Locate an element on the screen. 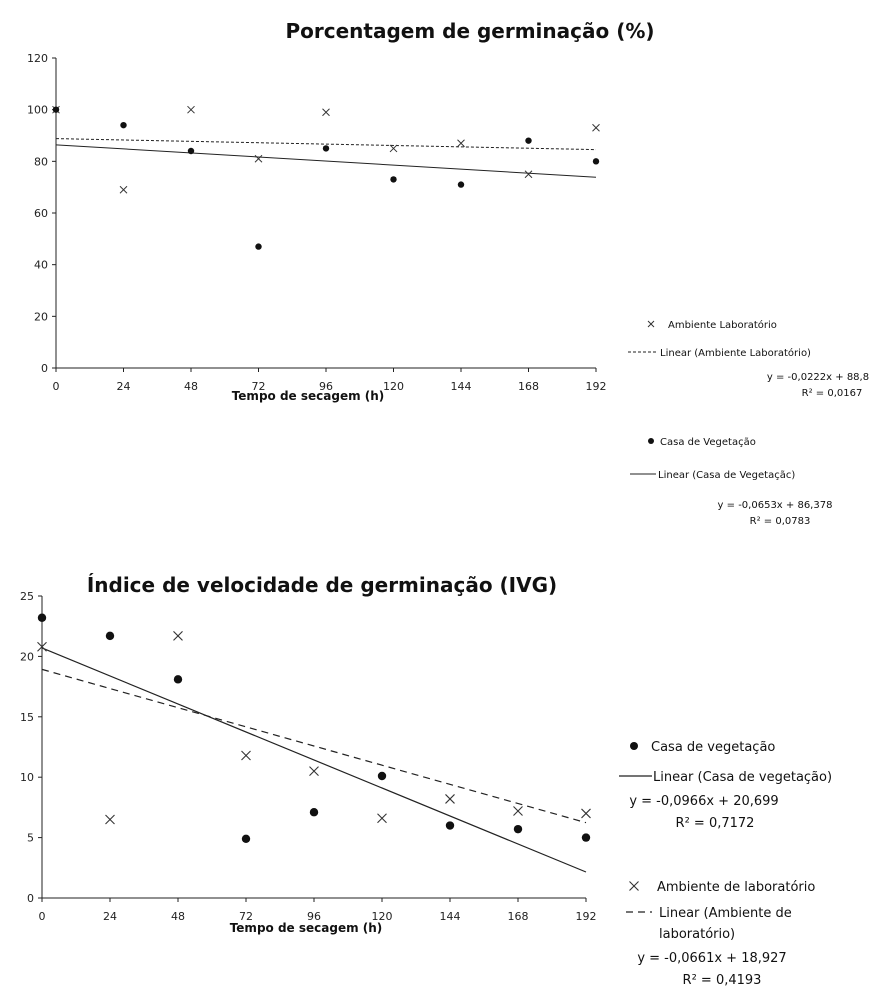  chart2-points is located at coordinates (314, 728).